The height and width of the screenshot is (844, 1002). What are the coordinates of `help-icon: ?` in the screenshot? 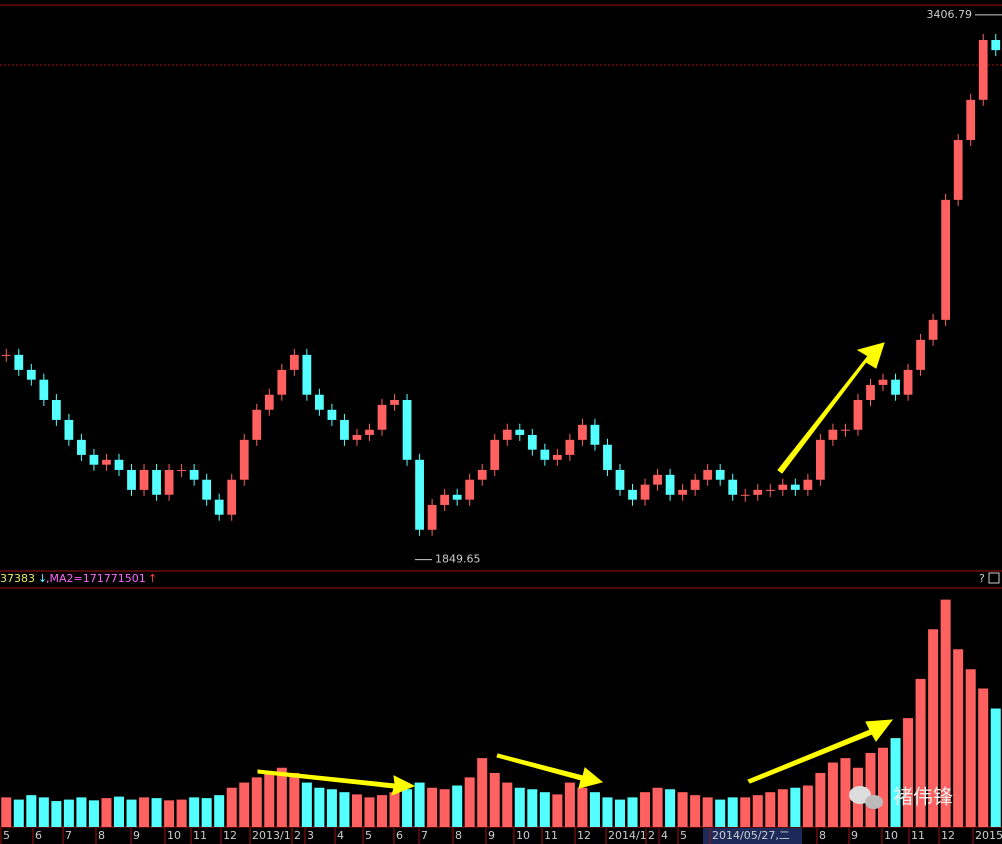 It's located at (982, 578).